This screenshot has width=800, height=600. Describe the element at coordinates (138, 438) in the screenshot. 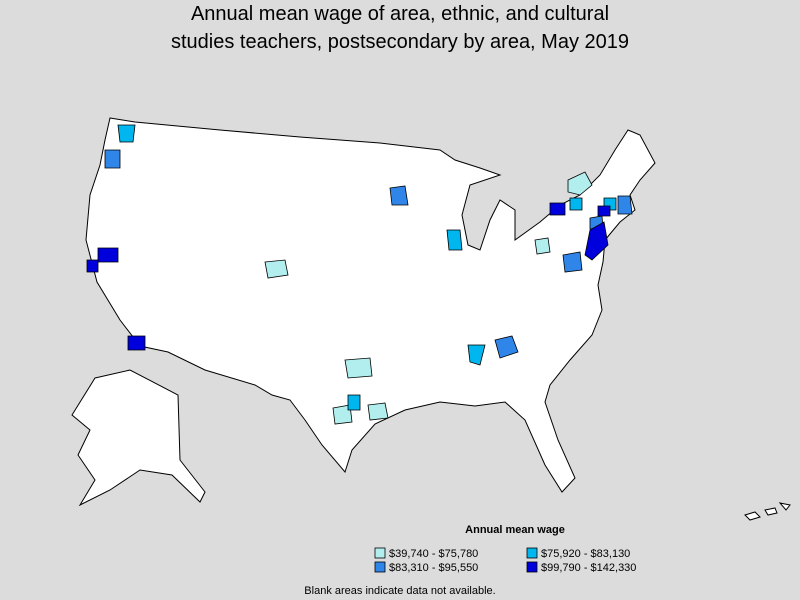

I see `alaska` at that location.